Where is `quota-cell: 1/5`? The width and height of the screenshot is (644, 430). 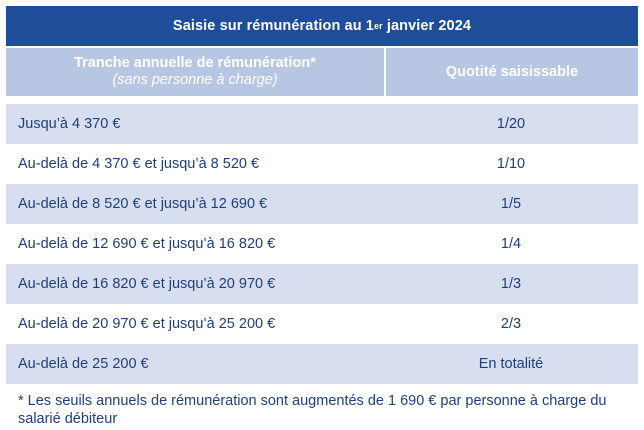
quota-cell: 1/5 is located at coordinates (511, 204).